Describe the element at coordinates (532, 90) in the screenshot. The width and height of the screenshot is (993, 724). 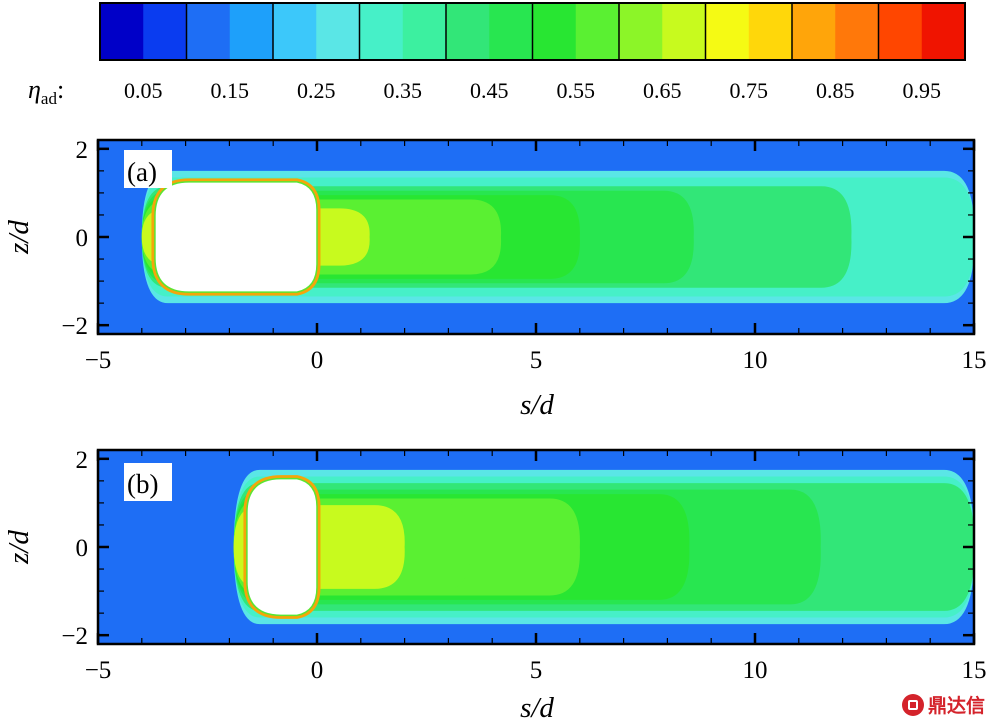
I see `colorbar-labels: 0.05 0.15 0.25 0.35 0.45 0.55 0.65 0.75 0.85 0.95` at that location.